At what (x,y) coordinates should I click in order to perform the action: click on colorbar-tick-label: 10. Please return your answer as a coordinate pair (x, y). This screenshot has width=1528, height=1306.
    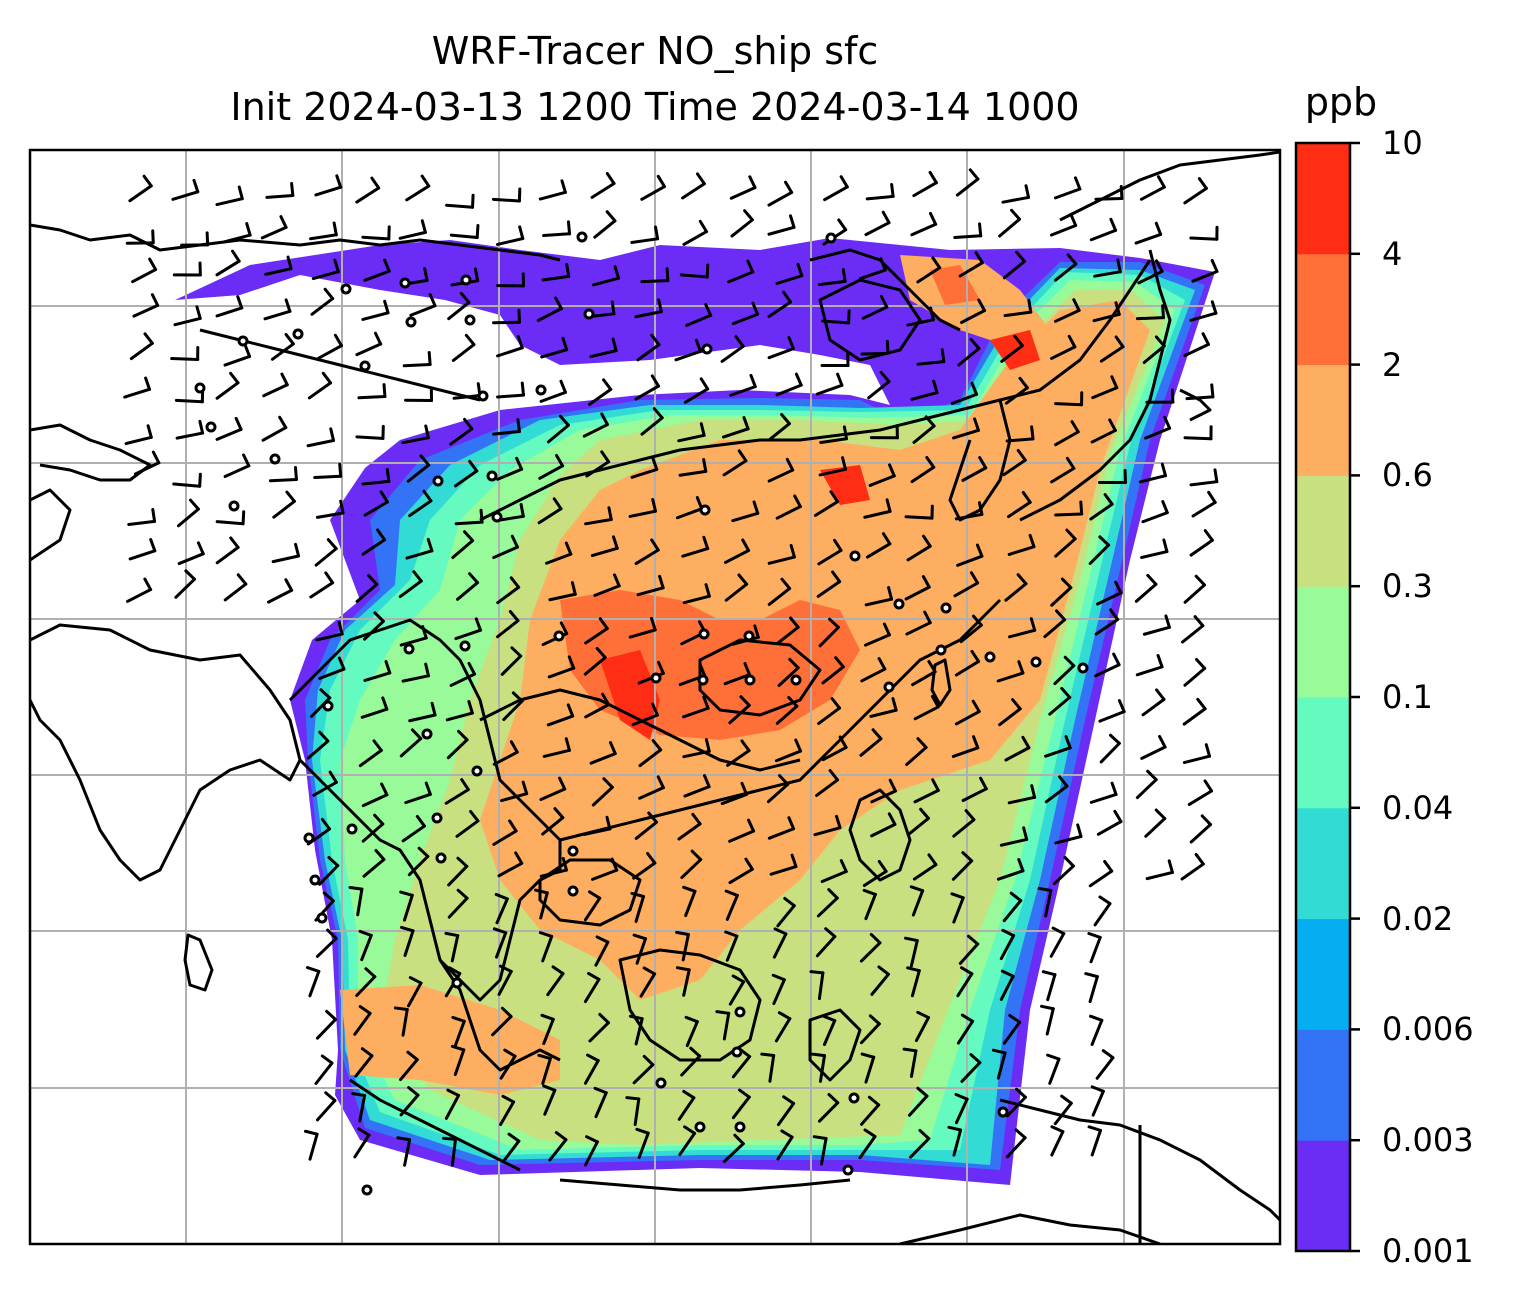
    Looking at the image, I should click on (1402, 143).